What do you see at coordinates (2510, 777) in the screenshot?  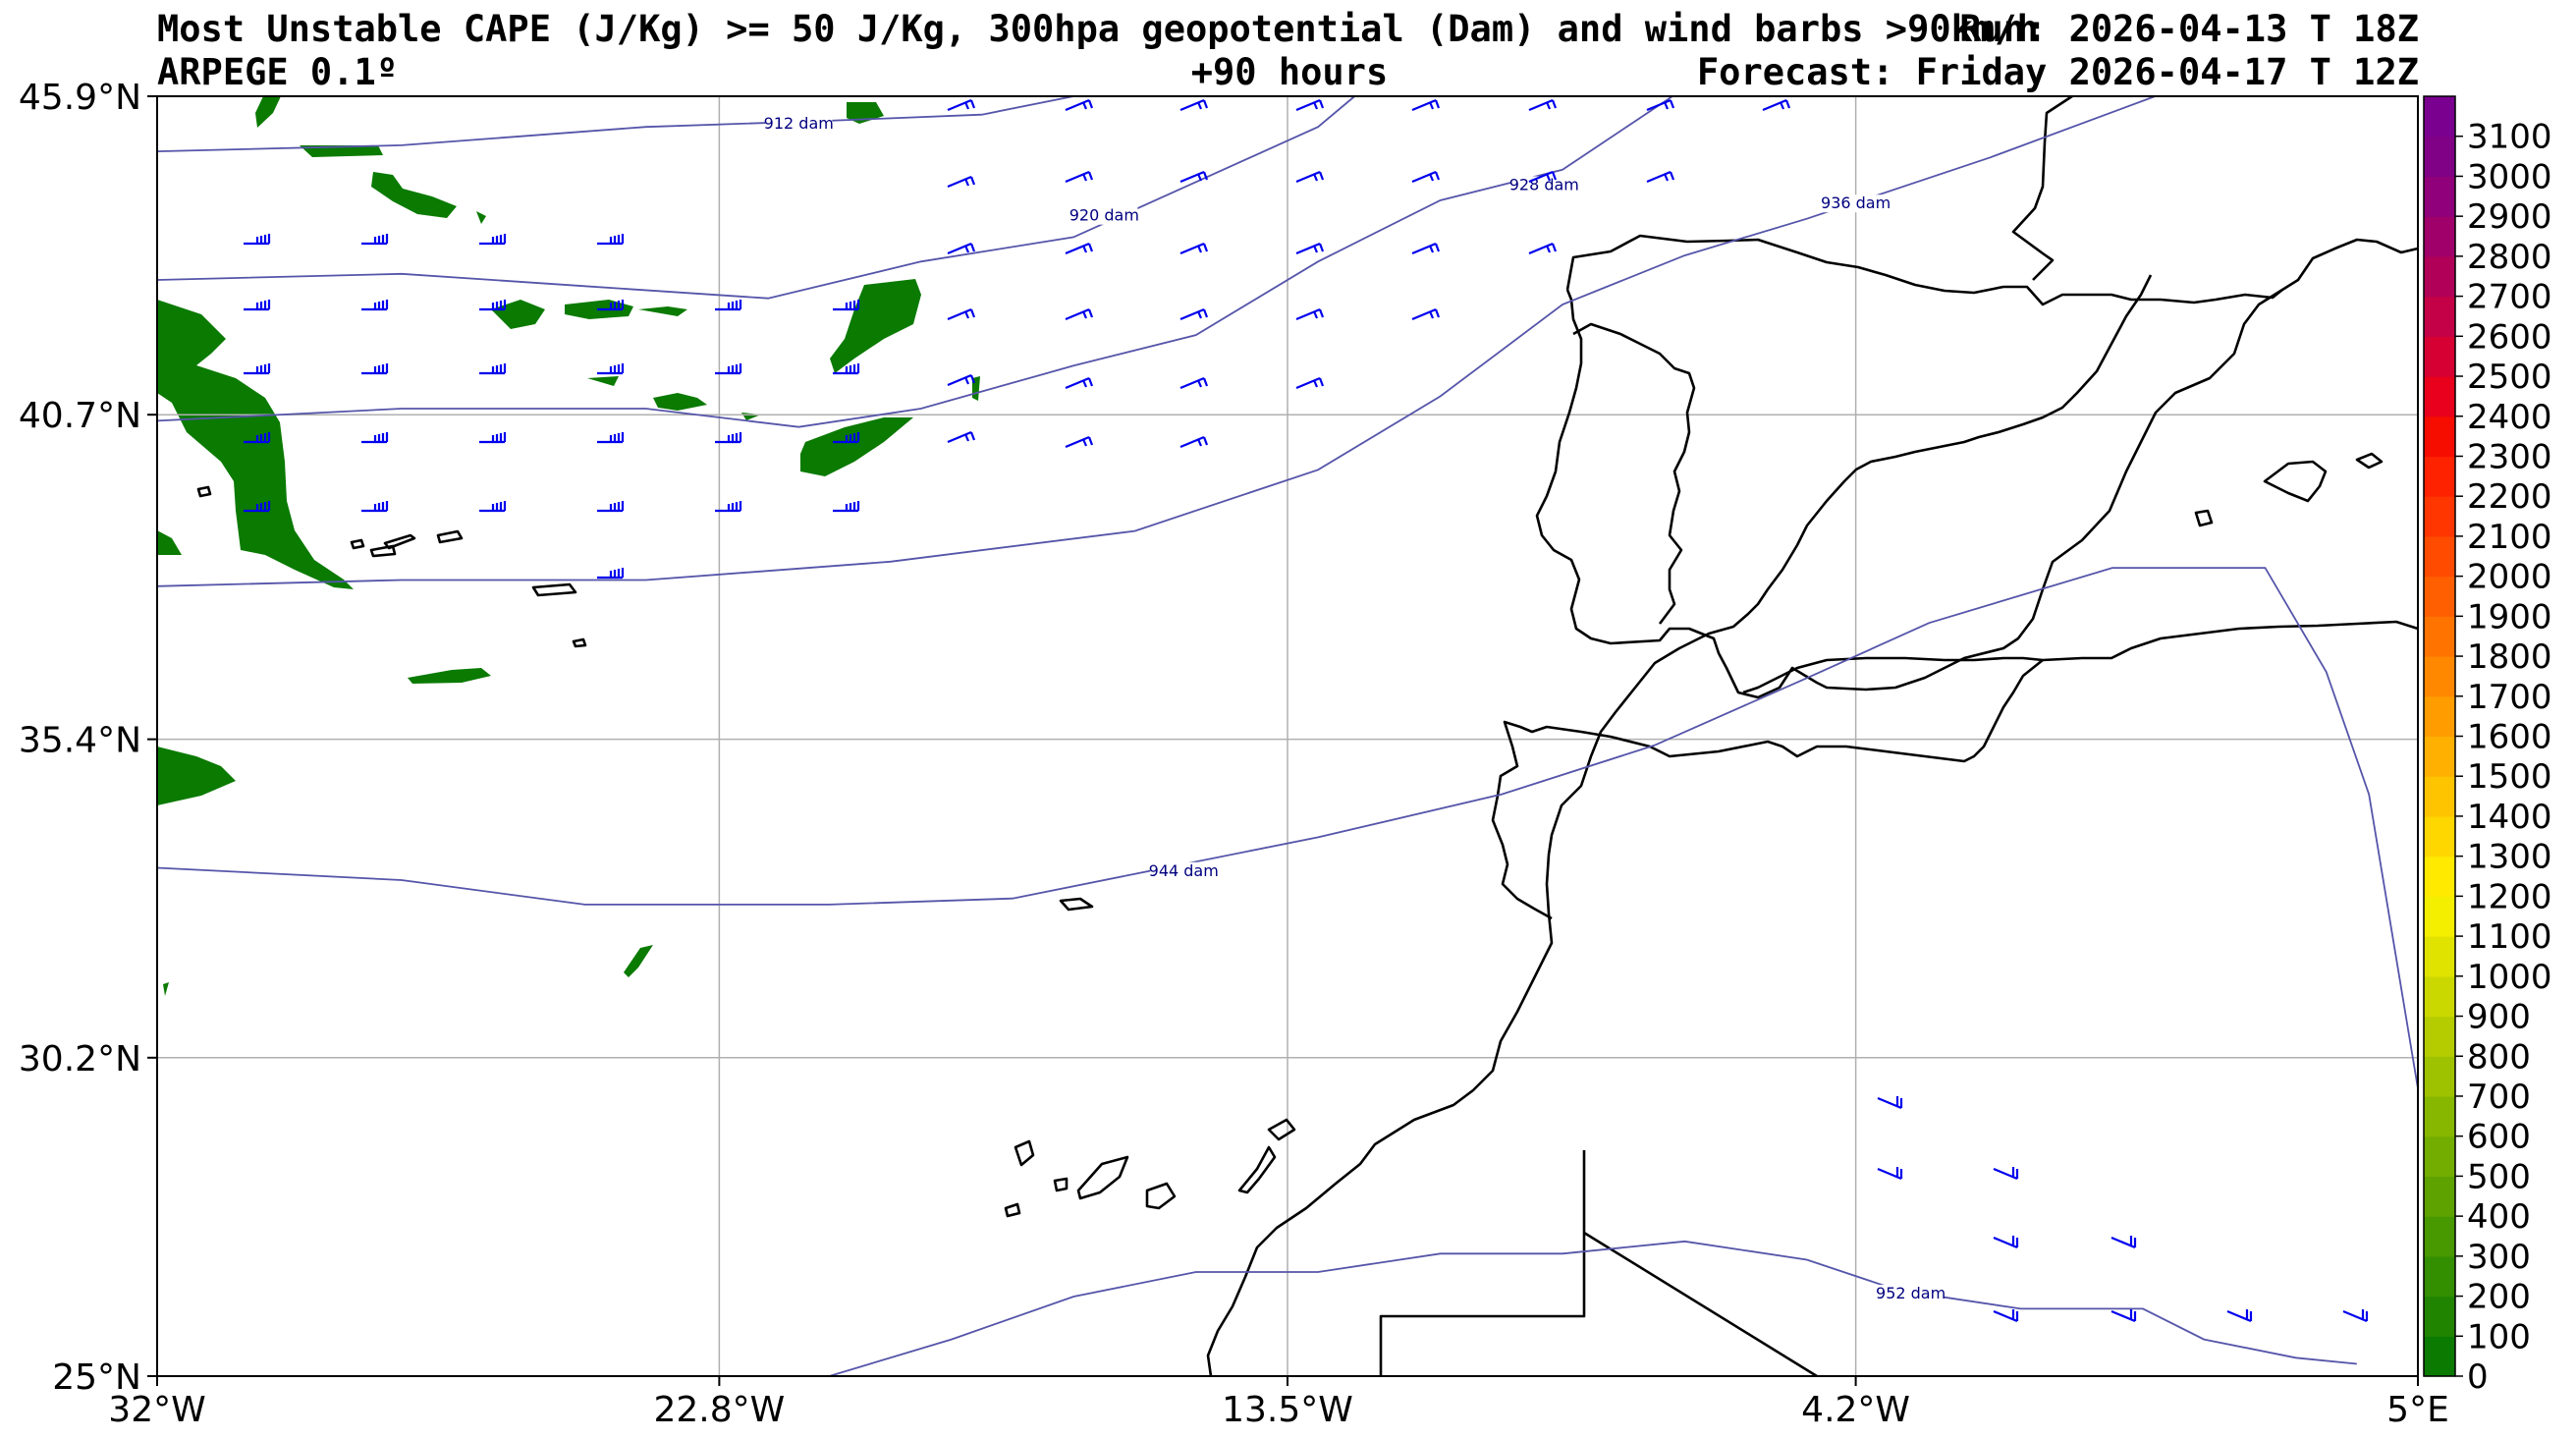 I see `colorbar-tick-label: 1500` at bounding box center [2510, 777].